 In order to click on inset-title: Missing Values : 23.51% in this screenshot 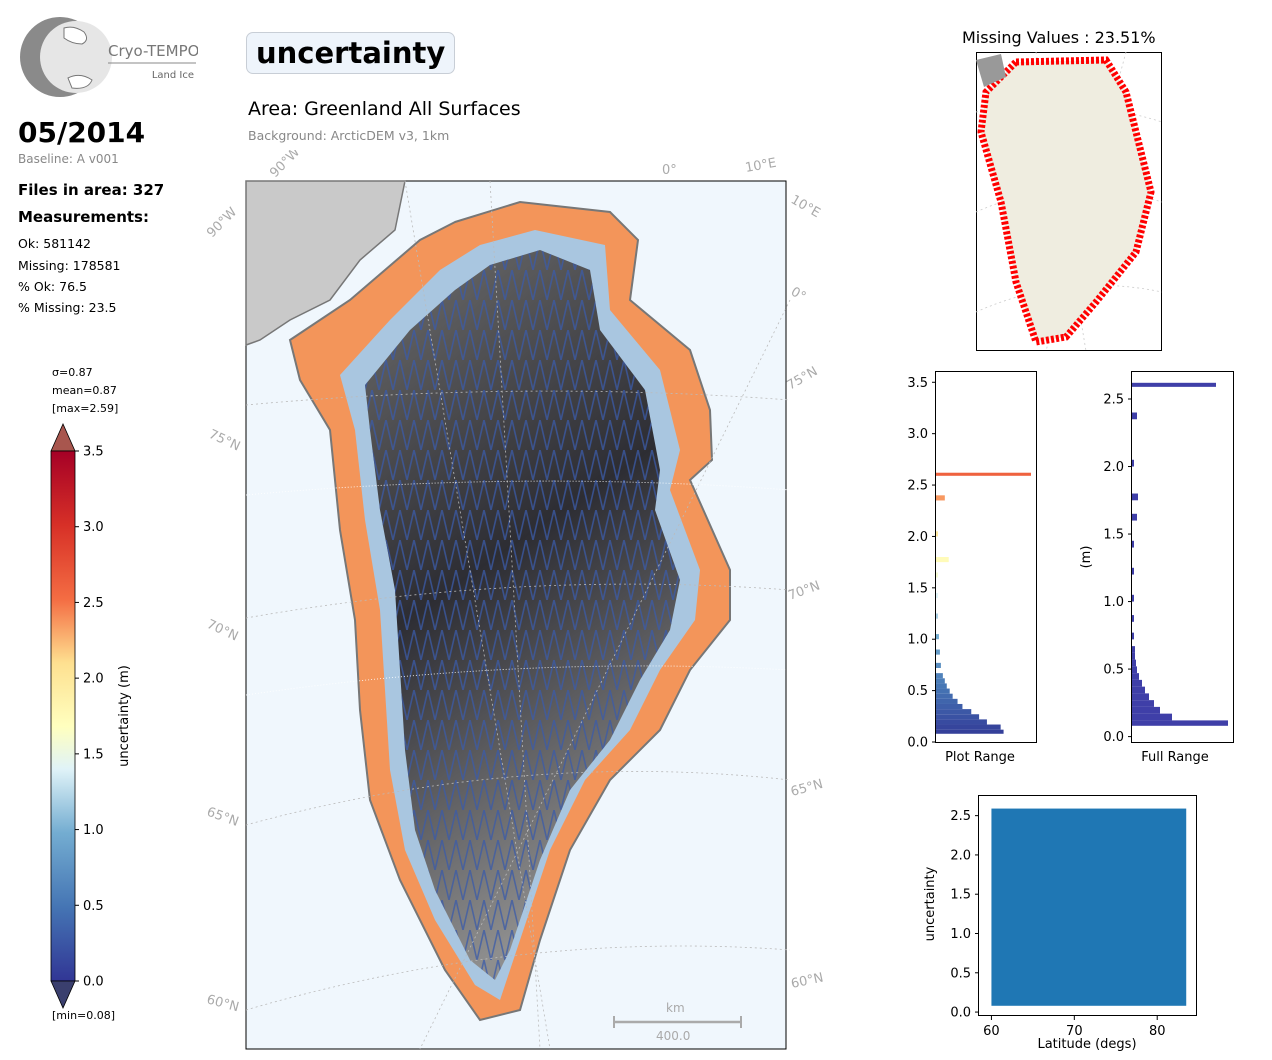, I will do `click(1059, 37)`.